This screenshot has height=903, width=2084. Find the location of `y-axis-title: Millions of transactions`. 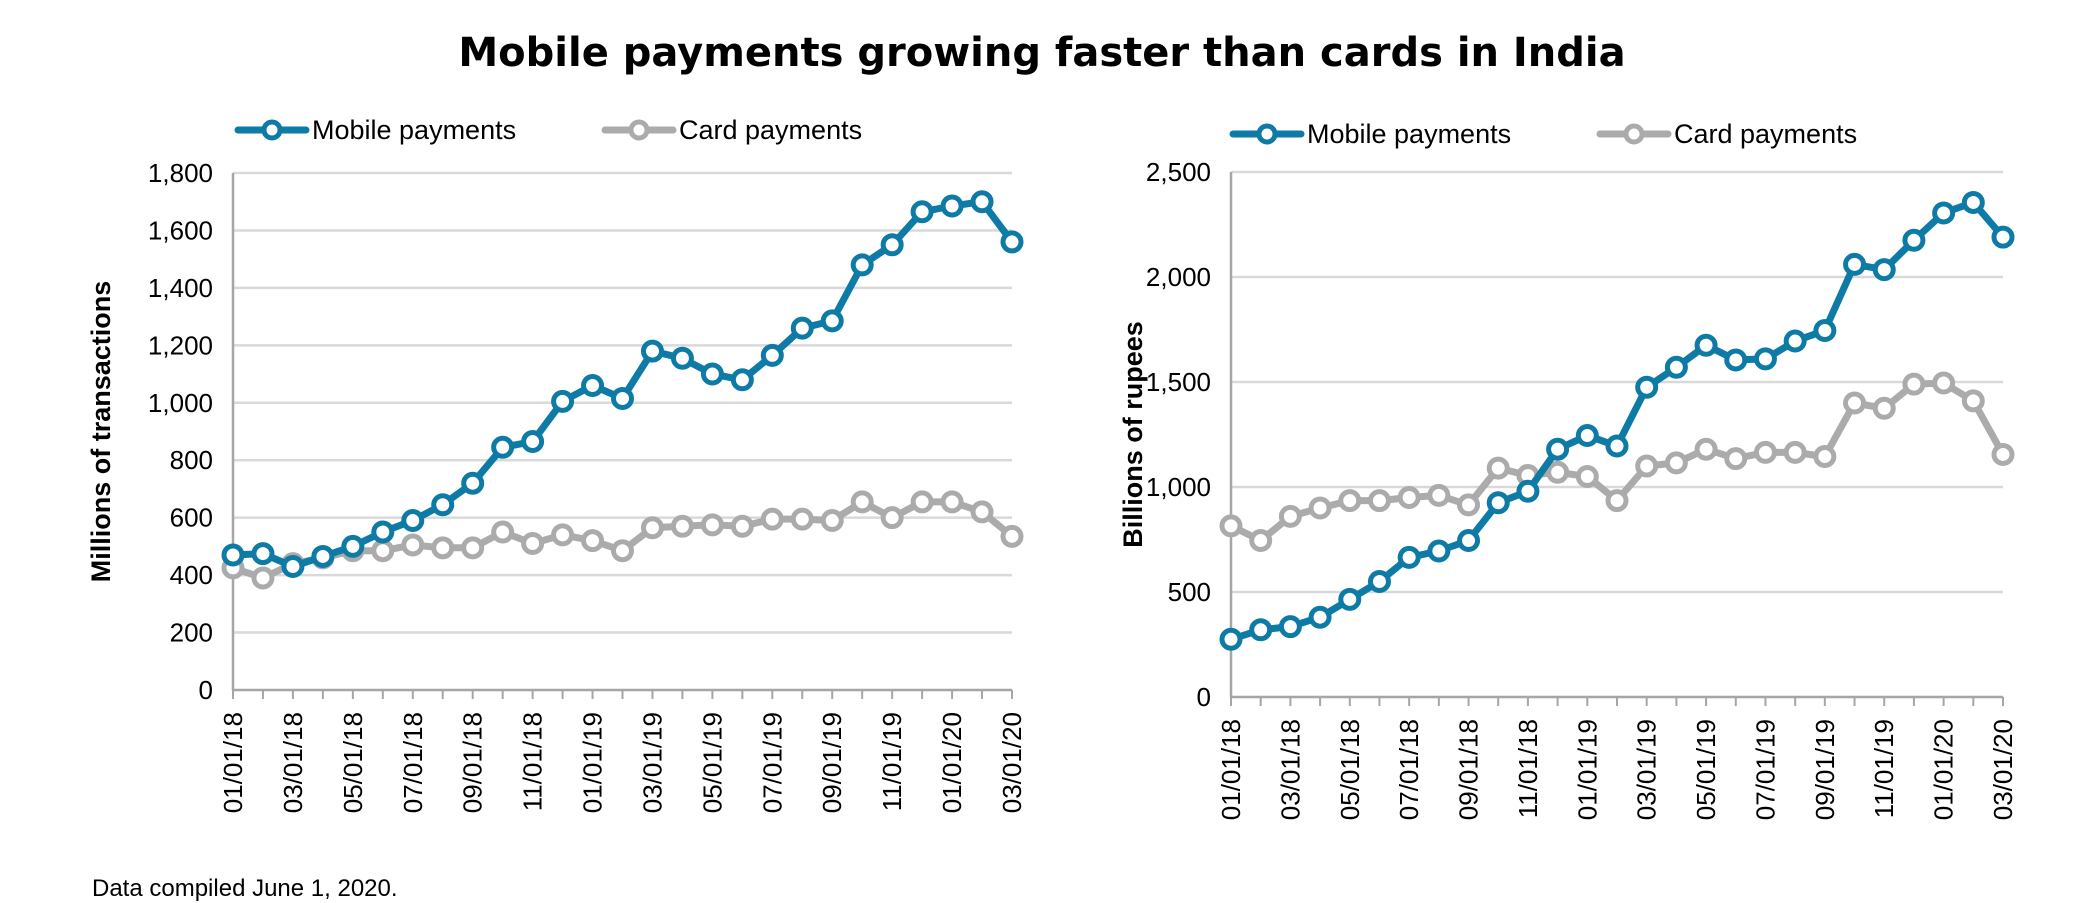

y-axis-title: Millions of transactions is located at coordinates (101, 432).